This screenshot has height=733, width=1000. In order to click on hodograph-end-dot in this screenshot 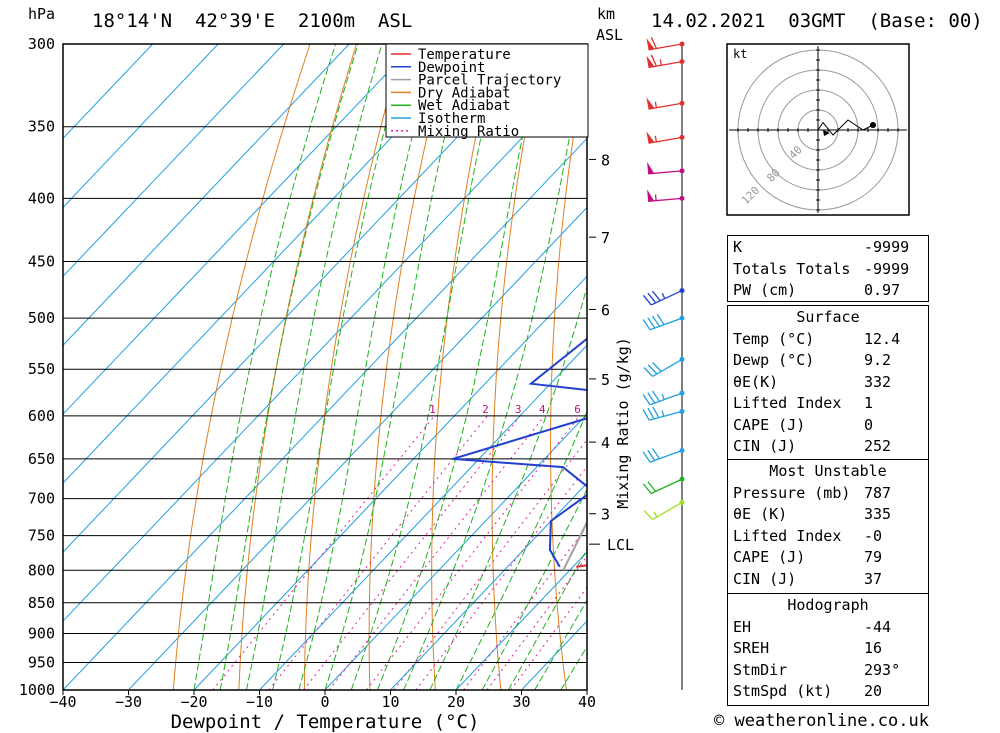, I will do `click(873, 125)`.